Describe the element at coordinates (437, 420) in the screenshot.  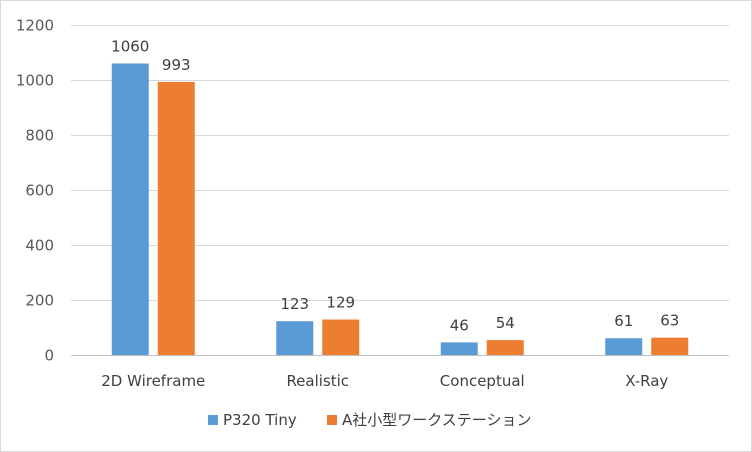
I see `legend-label: A社小型ワークステーション` at that location.